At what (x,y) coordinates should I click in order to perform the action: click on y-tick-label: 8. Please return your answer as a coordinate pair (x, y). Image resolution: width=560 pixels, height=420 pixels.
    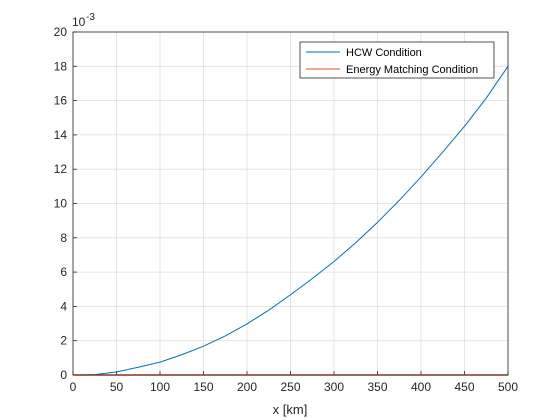
    Looking at the image, I should click on (63, 238).